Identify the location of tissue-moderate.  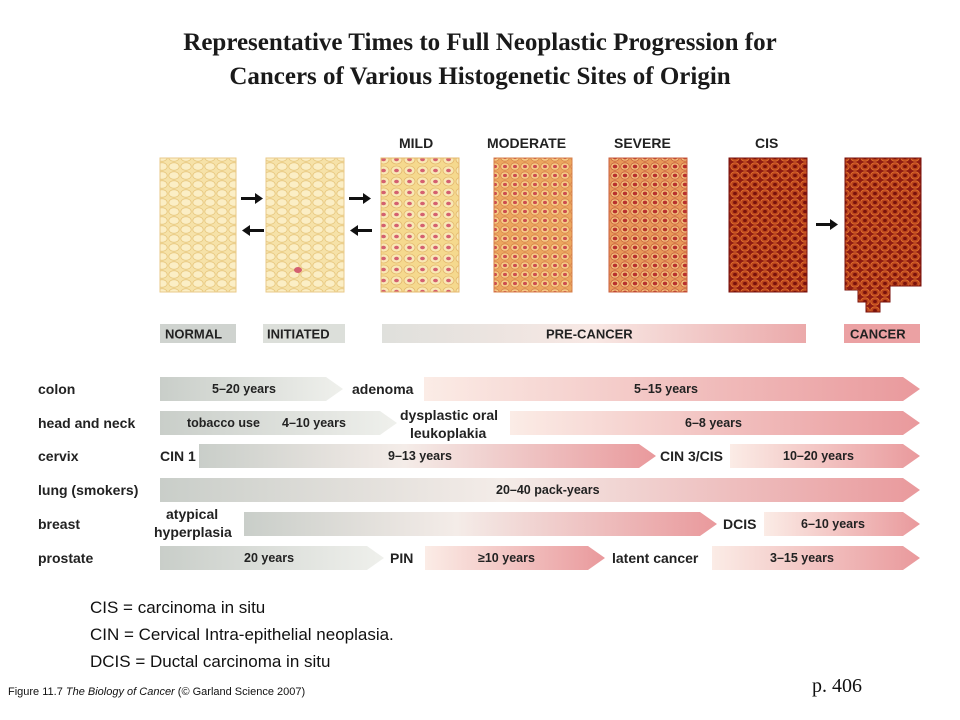
(533, 225).